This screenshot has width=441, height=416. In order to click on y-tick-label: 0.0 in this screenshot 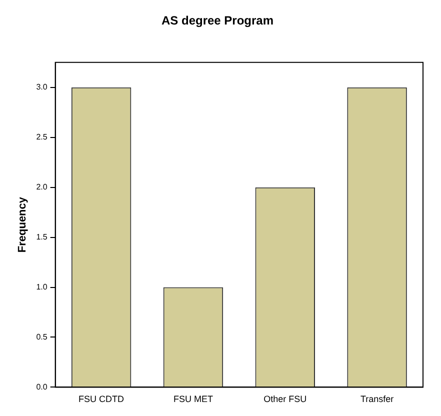, I will do `click(42, 387)`.